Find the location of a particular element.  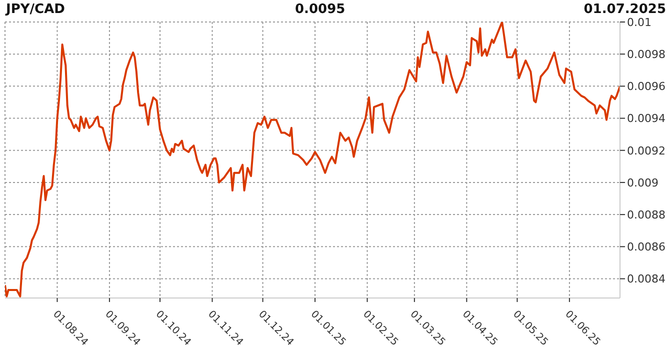

y-tick-label: 0.0092 is located at coordinates (646, 151).